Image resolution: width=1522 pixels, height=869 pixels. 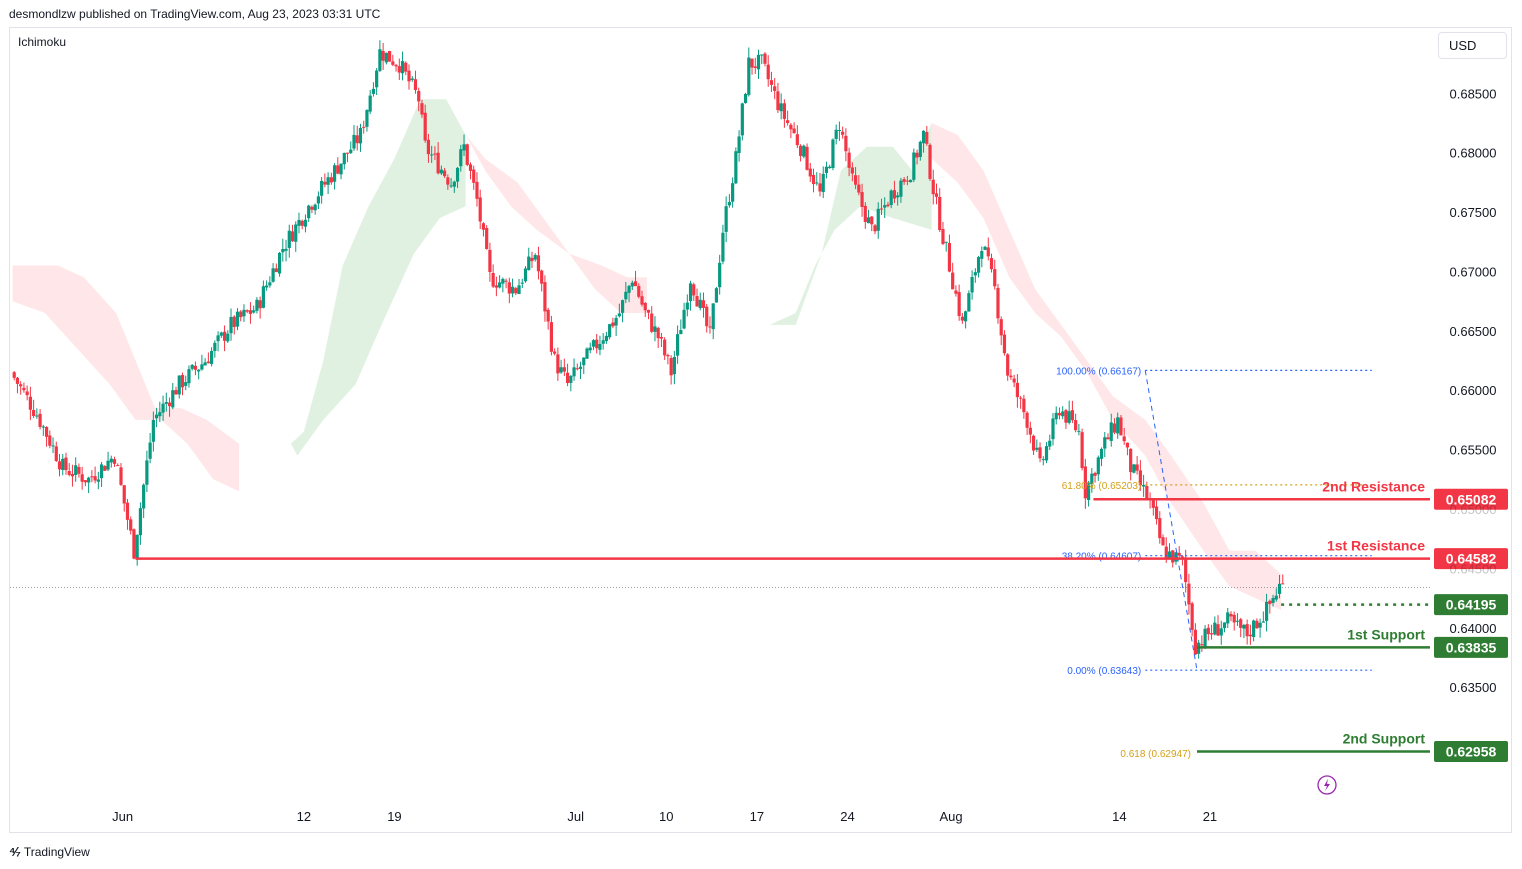 I want to click on x-axis-tick-label: Jun, so click(x=122, y=816).